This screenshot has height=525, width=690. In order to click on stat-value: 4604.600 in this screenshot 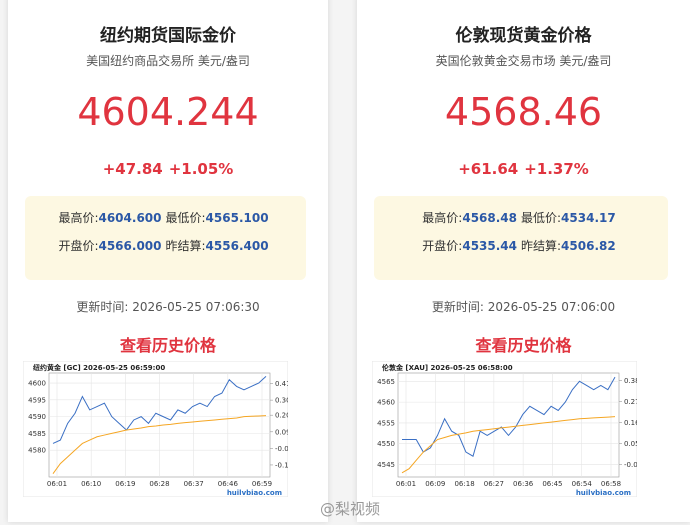, I will do `click(130, 218)`.